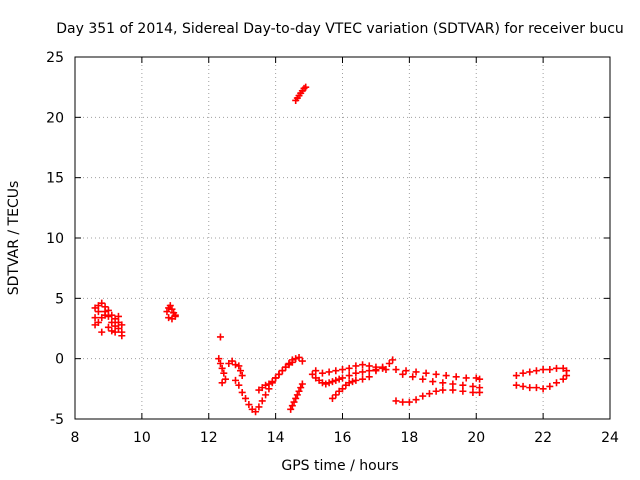 The image size is (640, 480). Describe the element at coordinates (255, 400) in the screenshot. I see `series-arc-13.0h` at that location.